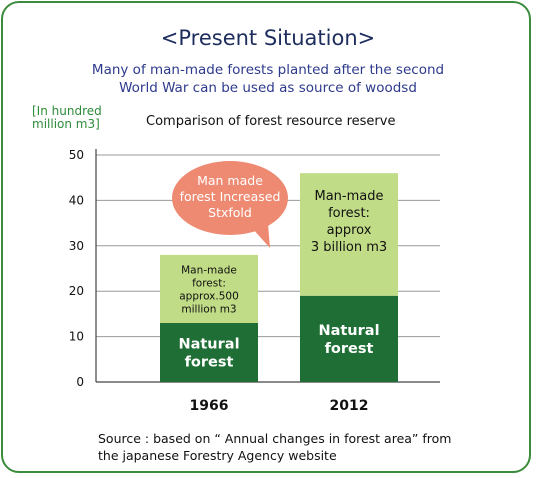  I want to click on y-tick-label: 40, so click(76, 200).